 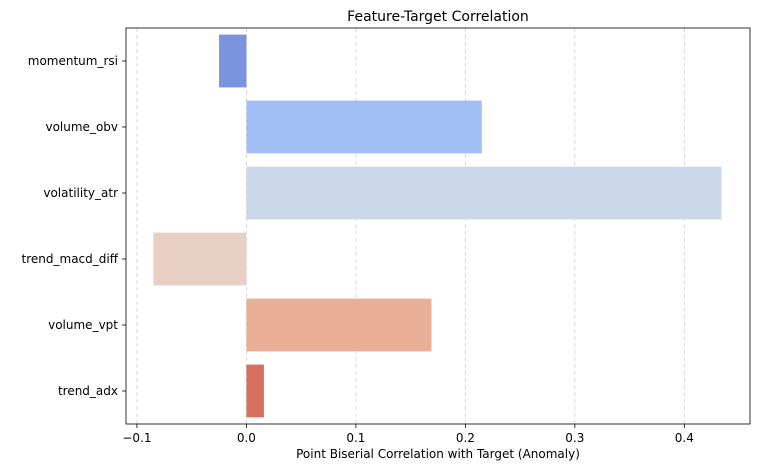 I want to click on bar-volume_obv, so click(x=364, y=127).